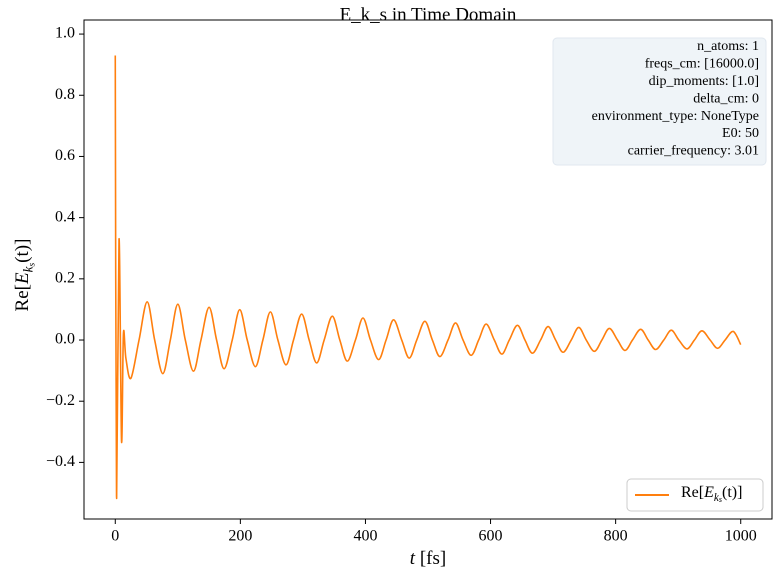 The width and height of the screenshot is (782, 582). What do you see at coordinates (675, 116) in the screenshot?
I see `annotation-line: environment_type: NoneType` at bounding box center [675, 116].